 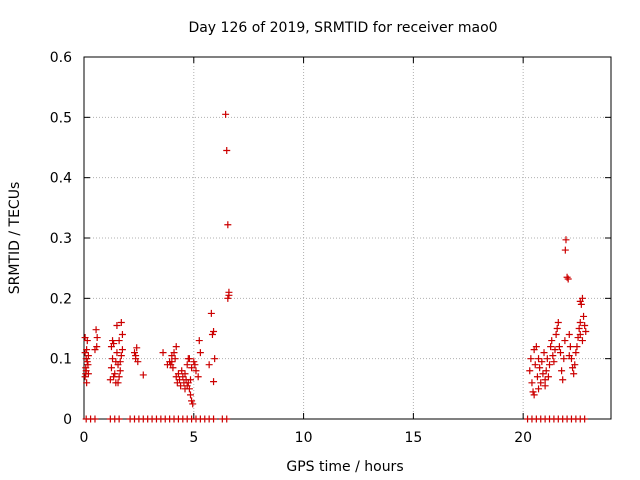 I want to click on x-tick-label: 10, so click(x=304, y=438).